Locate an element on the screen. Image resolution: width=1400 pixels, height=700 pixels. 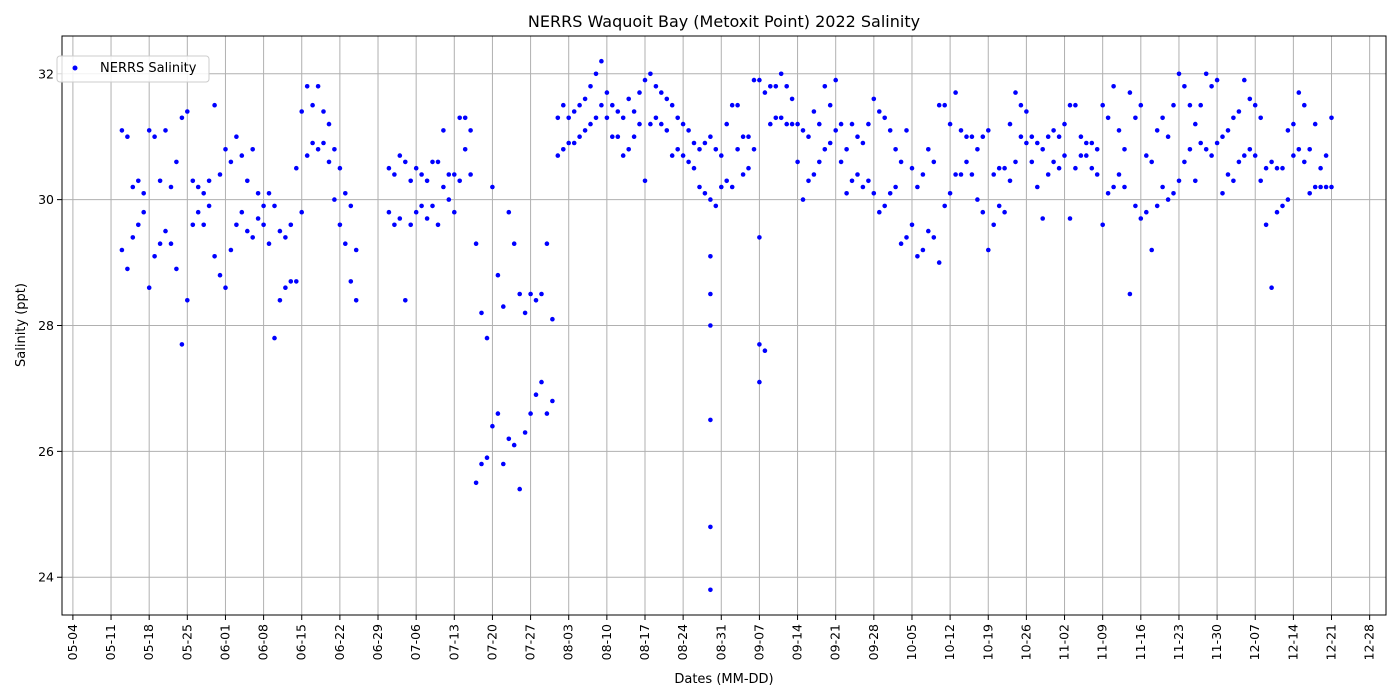
x-axis-label: Dates (MM-DD) is located at coordinates (723, 679).